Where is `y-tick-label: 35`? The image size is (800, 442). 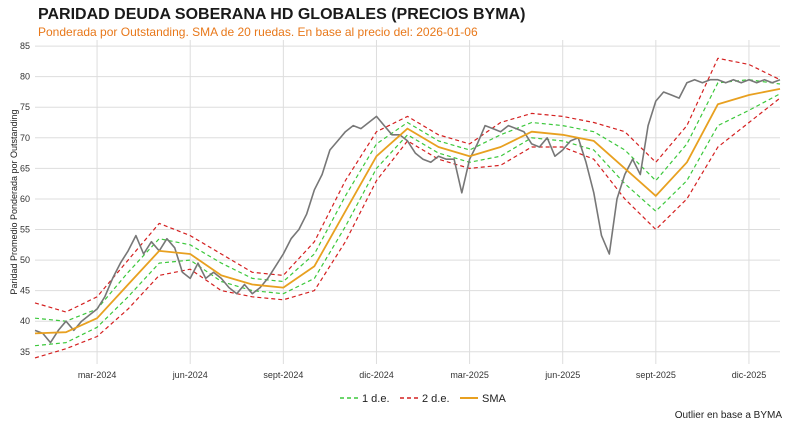
y-tick-label: 35 is located at coordinates (25, 352).